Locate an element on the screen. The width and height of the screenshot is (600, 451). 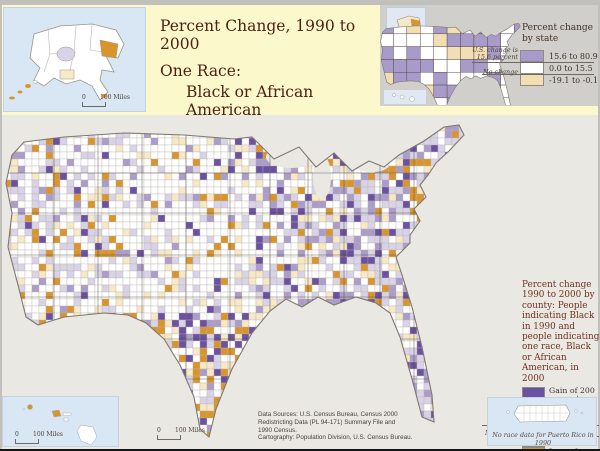
hawaii-scalebar: 0 100 Miles is located at coordinates (44, 438).